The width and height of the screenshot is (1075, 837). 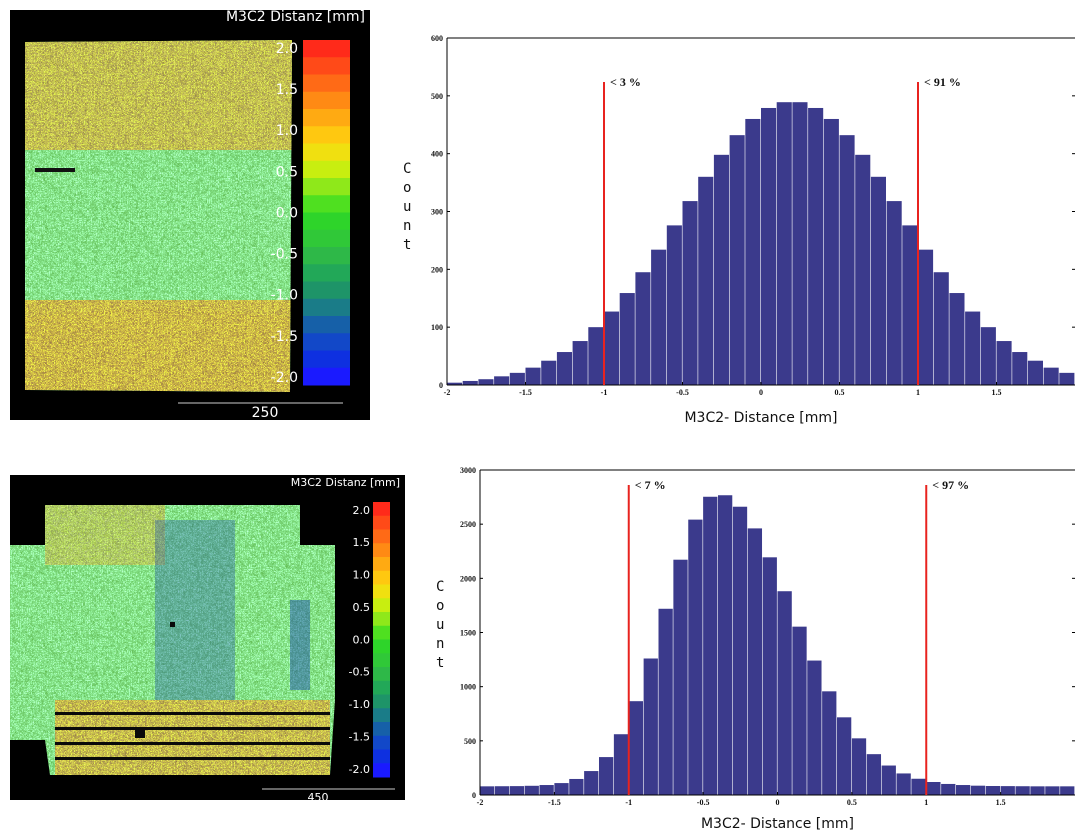 I want to click on x-tick-label: 0.5, so click(x=852, y=802).